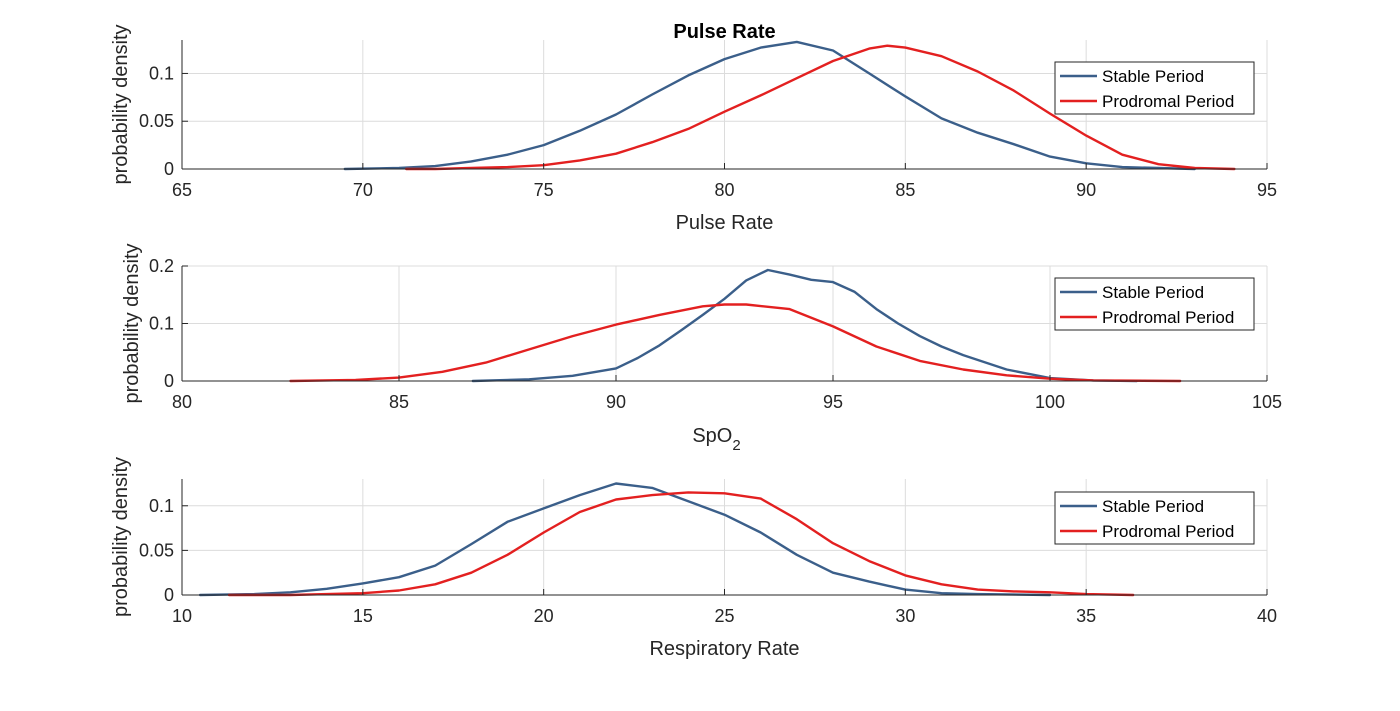  What do you see at coordinates (712, 436) in the screenshot?
I see `x-axis-label-main: SpO` at bounding box center [712, 436].